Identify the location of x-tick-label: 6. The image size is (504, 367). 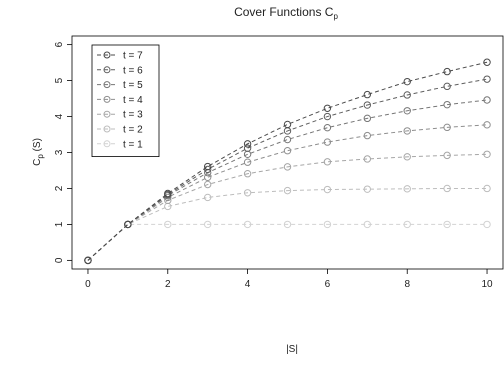
(328, 284).